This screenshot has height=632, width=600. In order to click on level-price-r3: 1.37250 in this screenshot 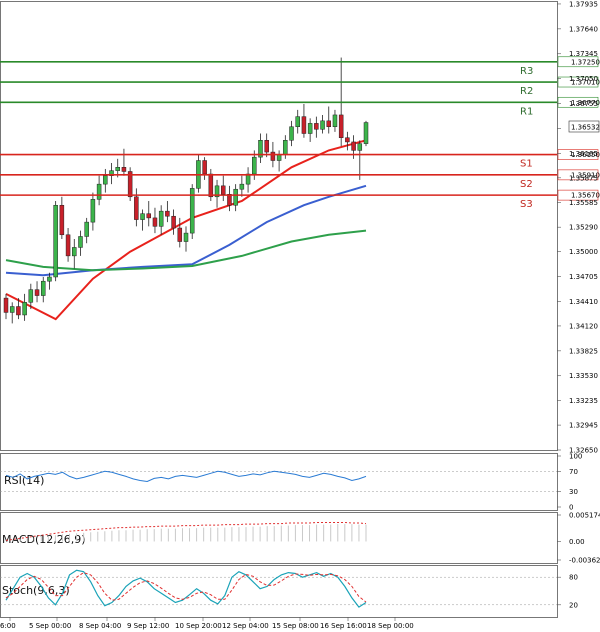, I will do `click(585, 62)`.